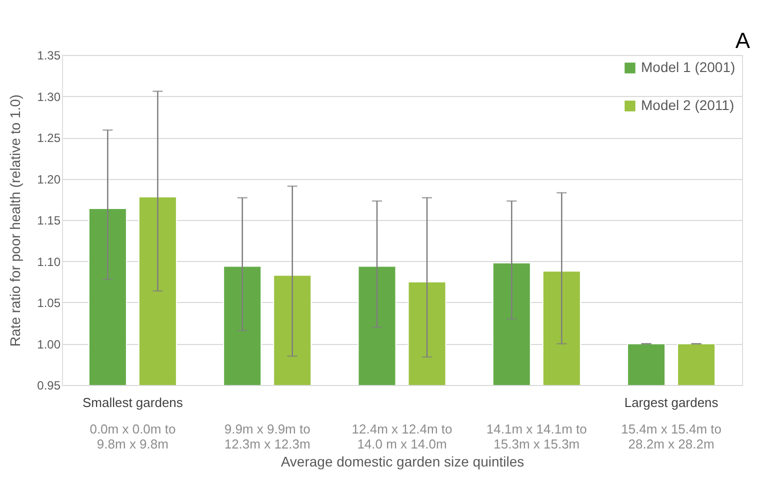 This screenshot has height=497, width=777. Describe the element at coordinates (402, 462) in the screenshot. I see `x-axis-title: Average domestic garden size quintiles` at that location.